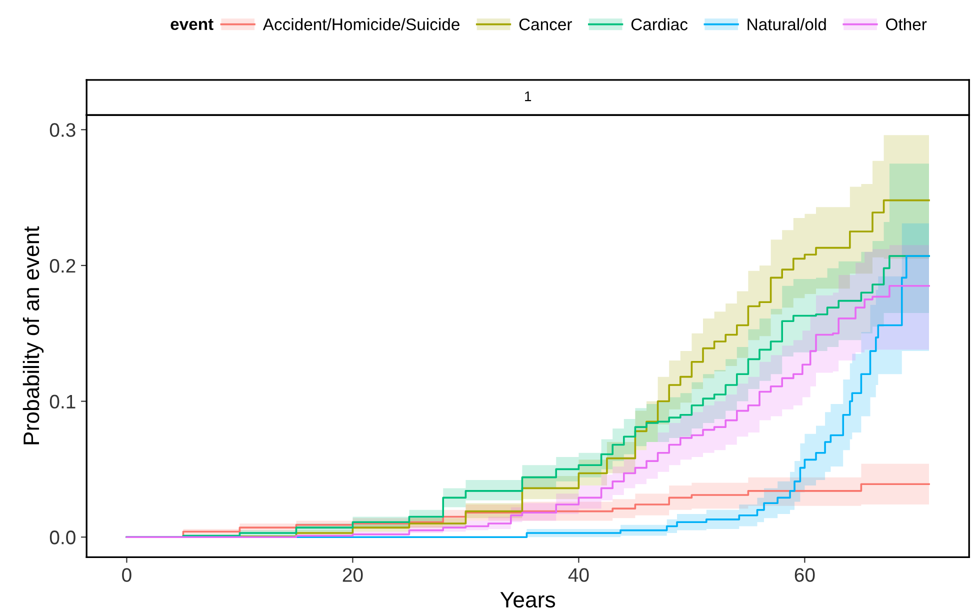  What do you see at coordinates (63, 401) in the screenshot?
I see `y-tick-label: 0.1` at bounding box center [63, 401].